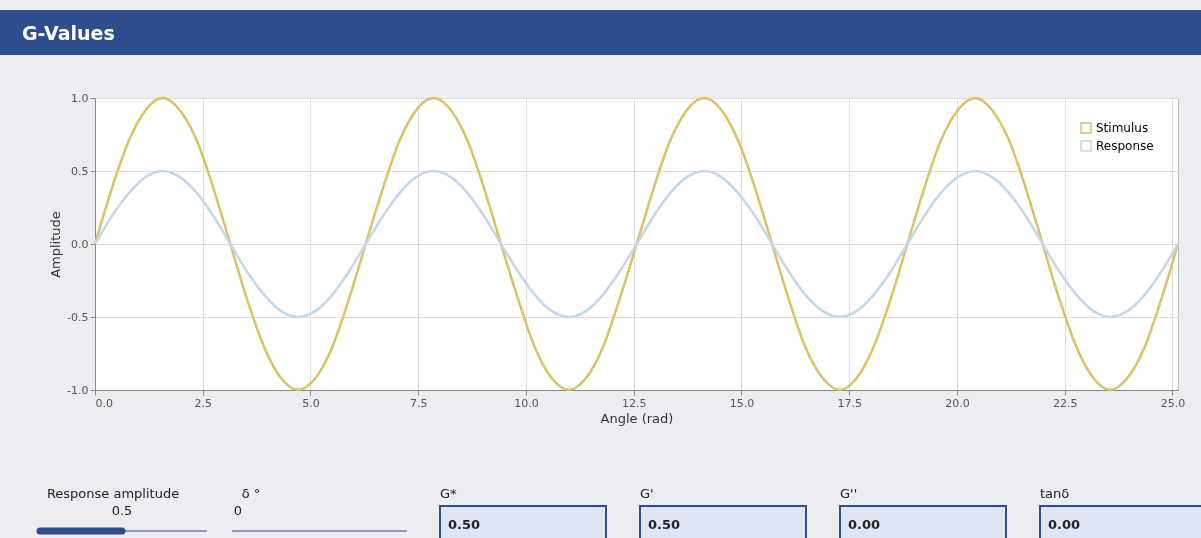 This screenshot has width=1201, height=538. What do you see at coordinates (80, 171) in the screenshot?
I see `y-tick-label: 0.5` at bounding box center [80, 171].